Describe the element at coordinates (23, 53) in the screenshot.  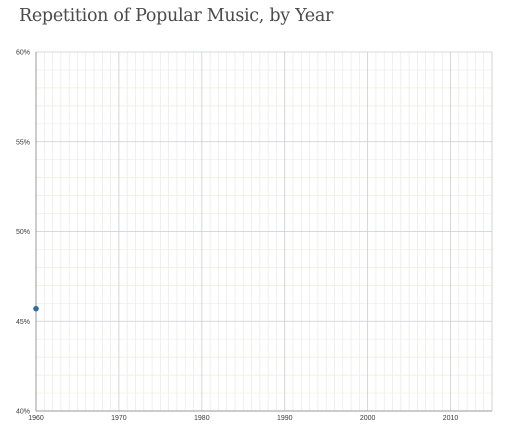
I see `y-tick-label: 60%` at that location.